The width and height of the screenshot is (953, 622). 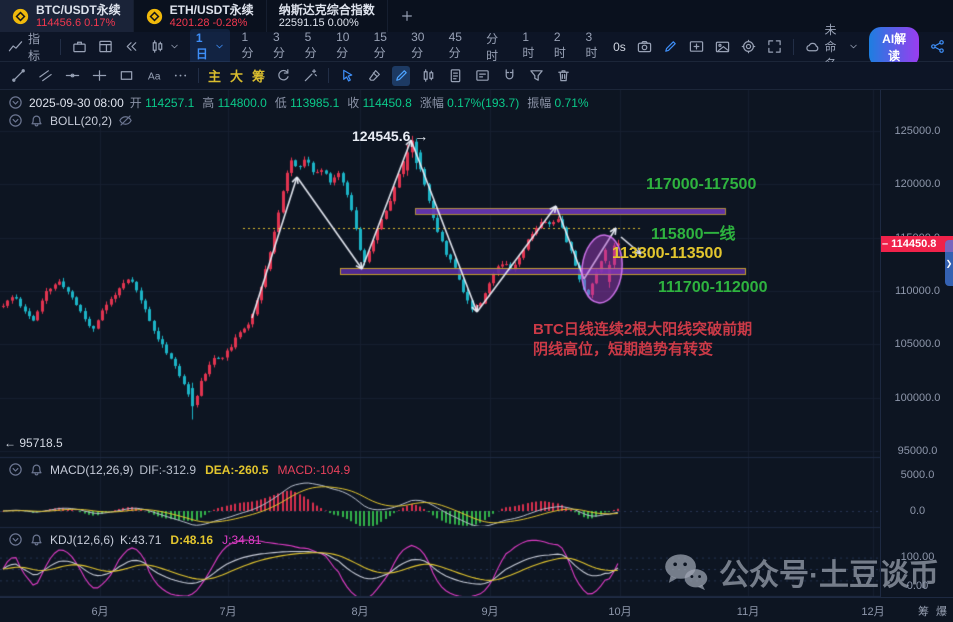 I want to click on replay-button, so click(x=131, y=46).